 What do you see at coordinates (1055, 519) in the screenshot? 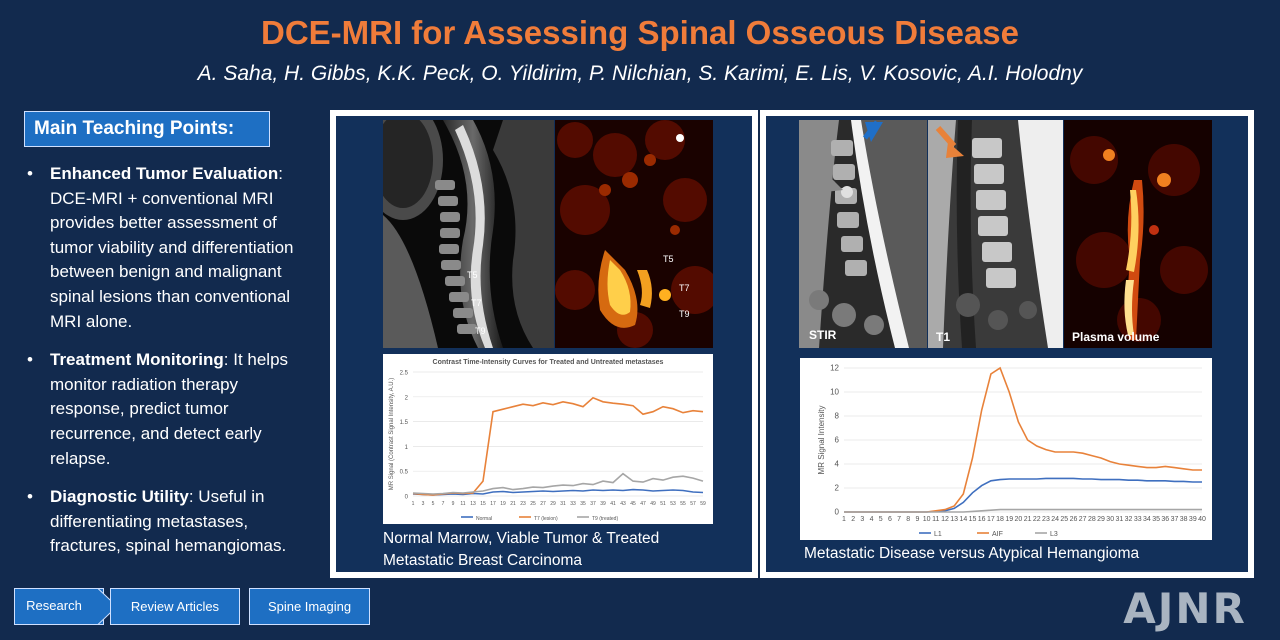
I see `x-tick-label: 24` at bounding box center [1055, 519].